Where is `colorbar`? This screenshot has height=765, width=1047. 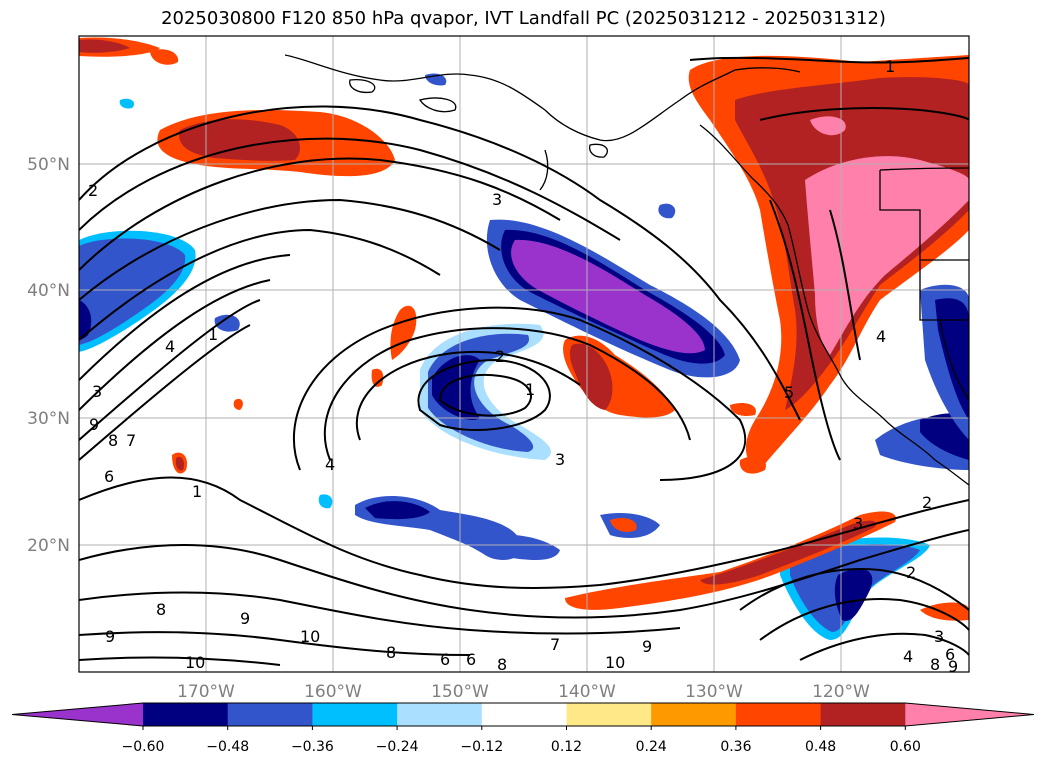 colorbar is located at coordinates (523, 714).